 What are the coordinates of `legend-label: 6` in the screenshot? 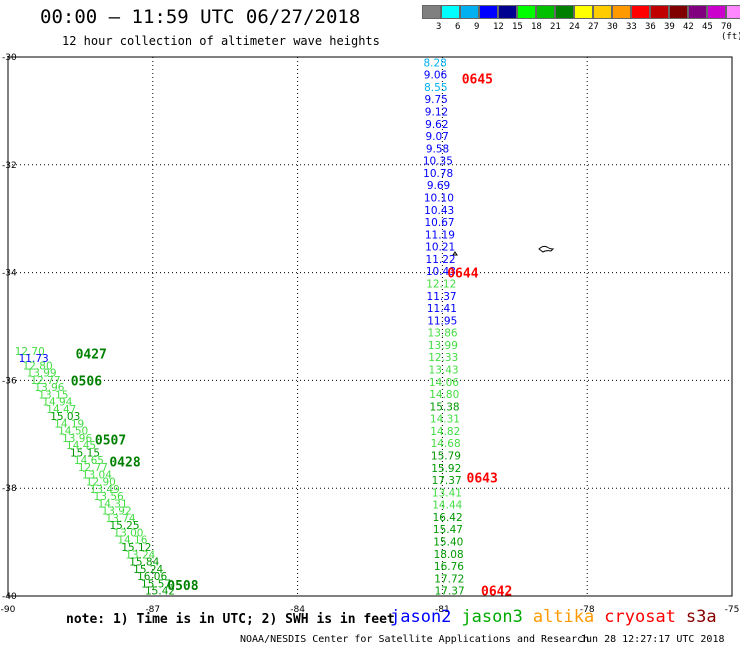 It's located at (458, 27).